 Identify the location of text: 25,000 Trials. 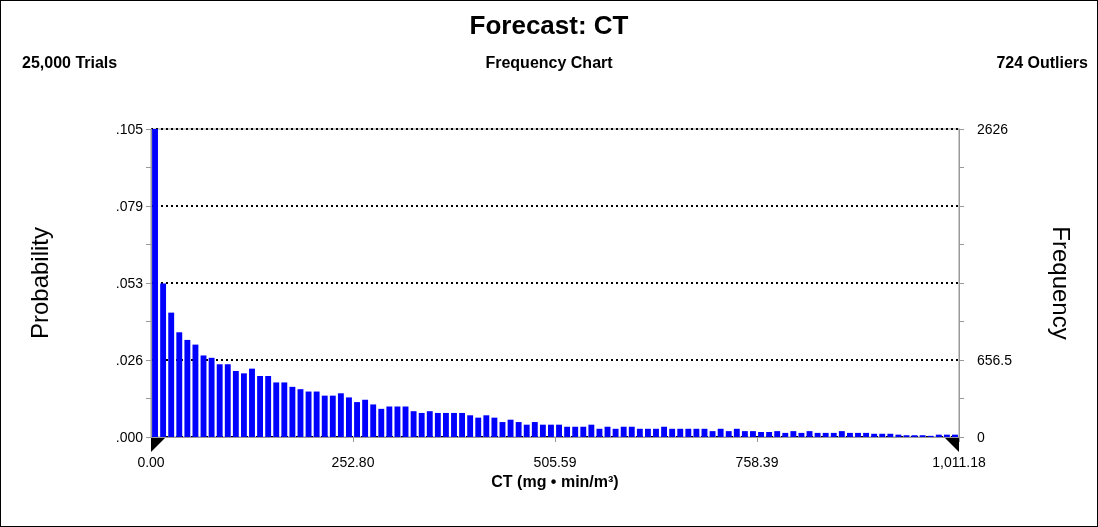
(70, 62).